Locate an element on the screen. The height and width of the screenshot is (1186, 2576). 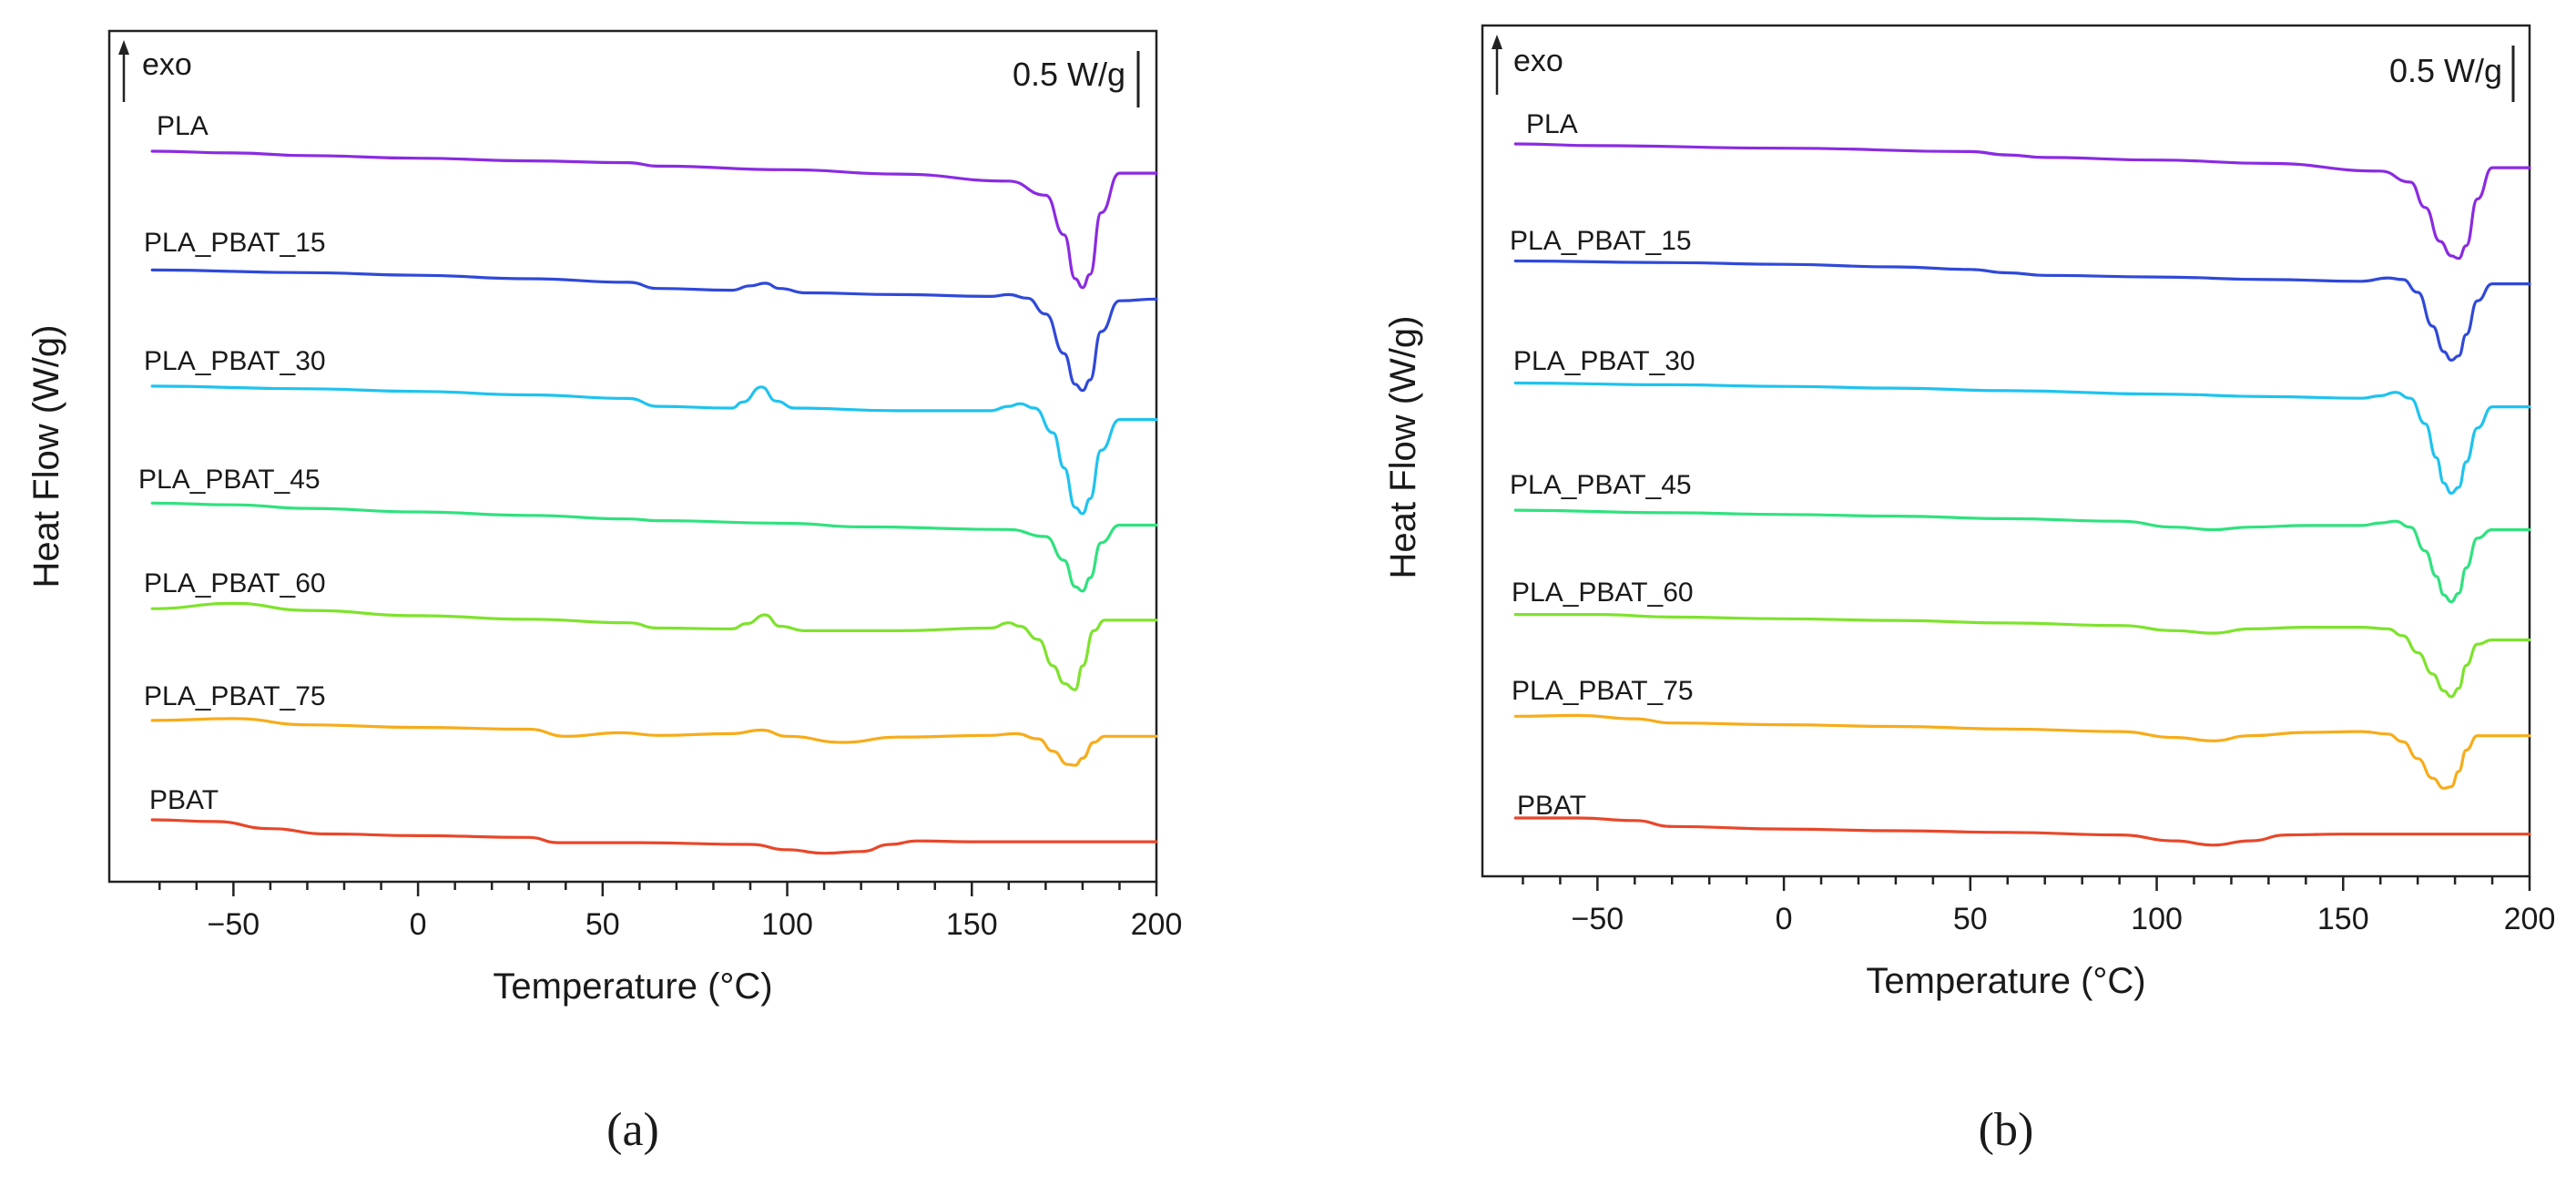
panel-label-a: (a) is located at coordinates (632, 1130).